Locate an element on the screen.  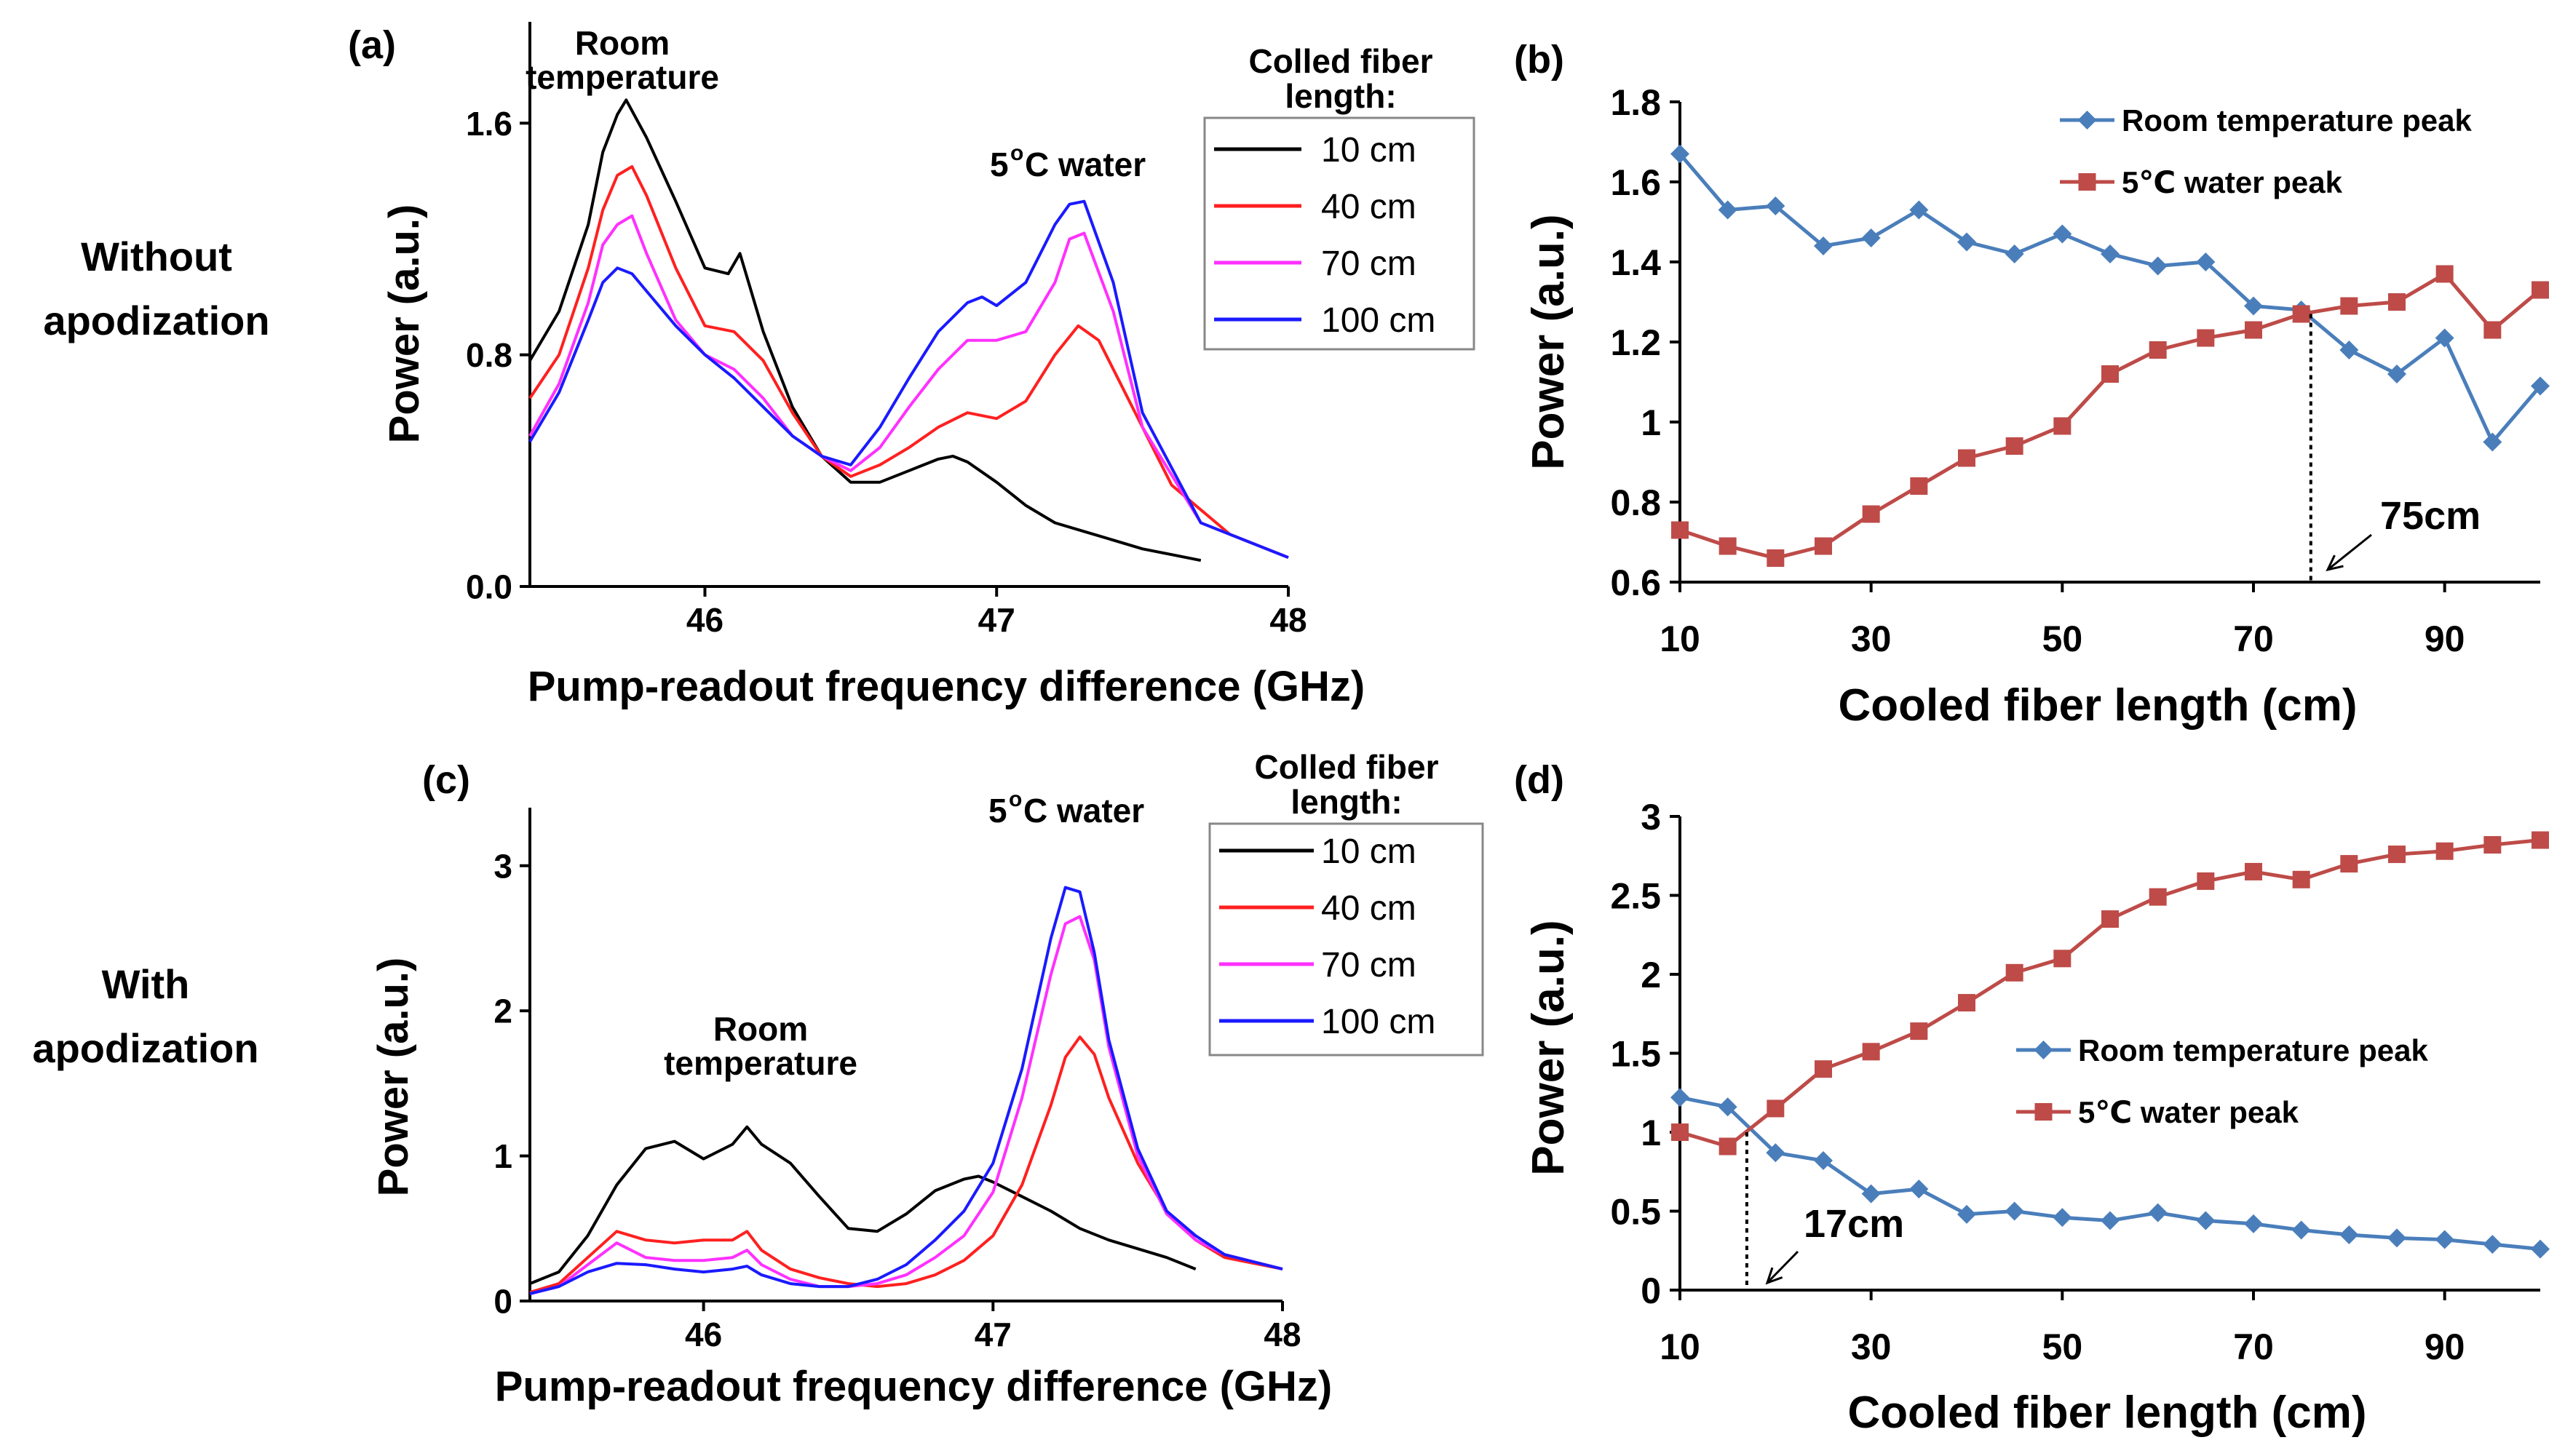
y-axis-label: Power (a.u.) is located at coordinates (394, 1077).